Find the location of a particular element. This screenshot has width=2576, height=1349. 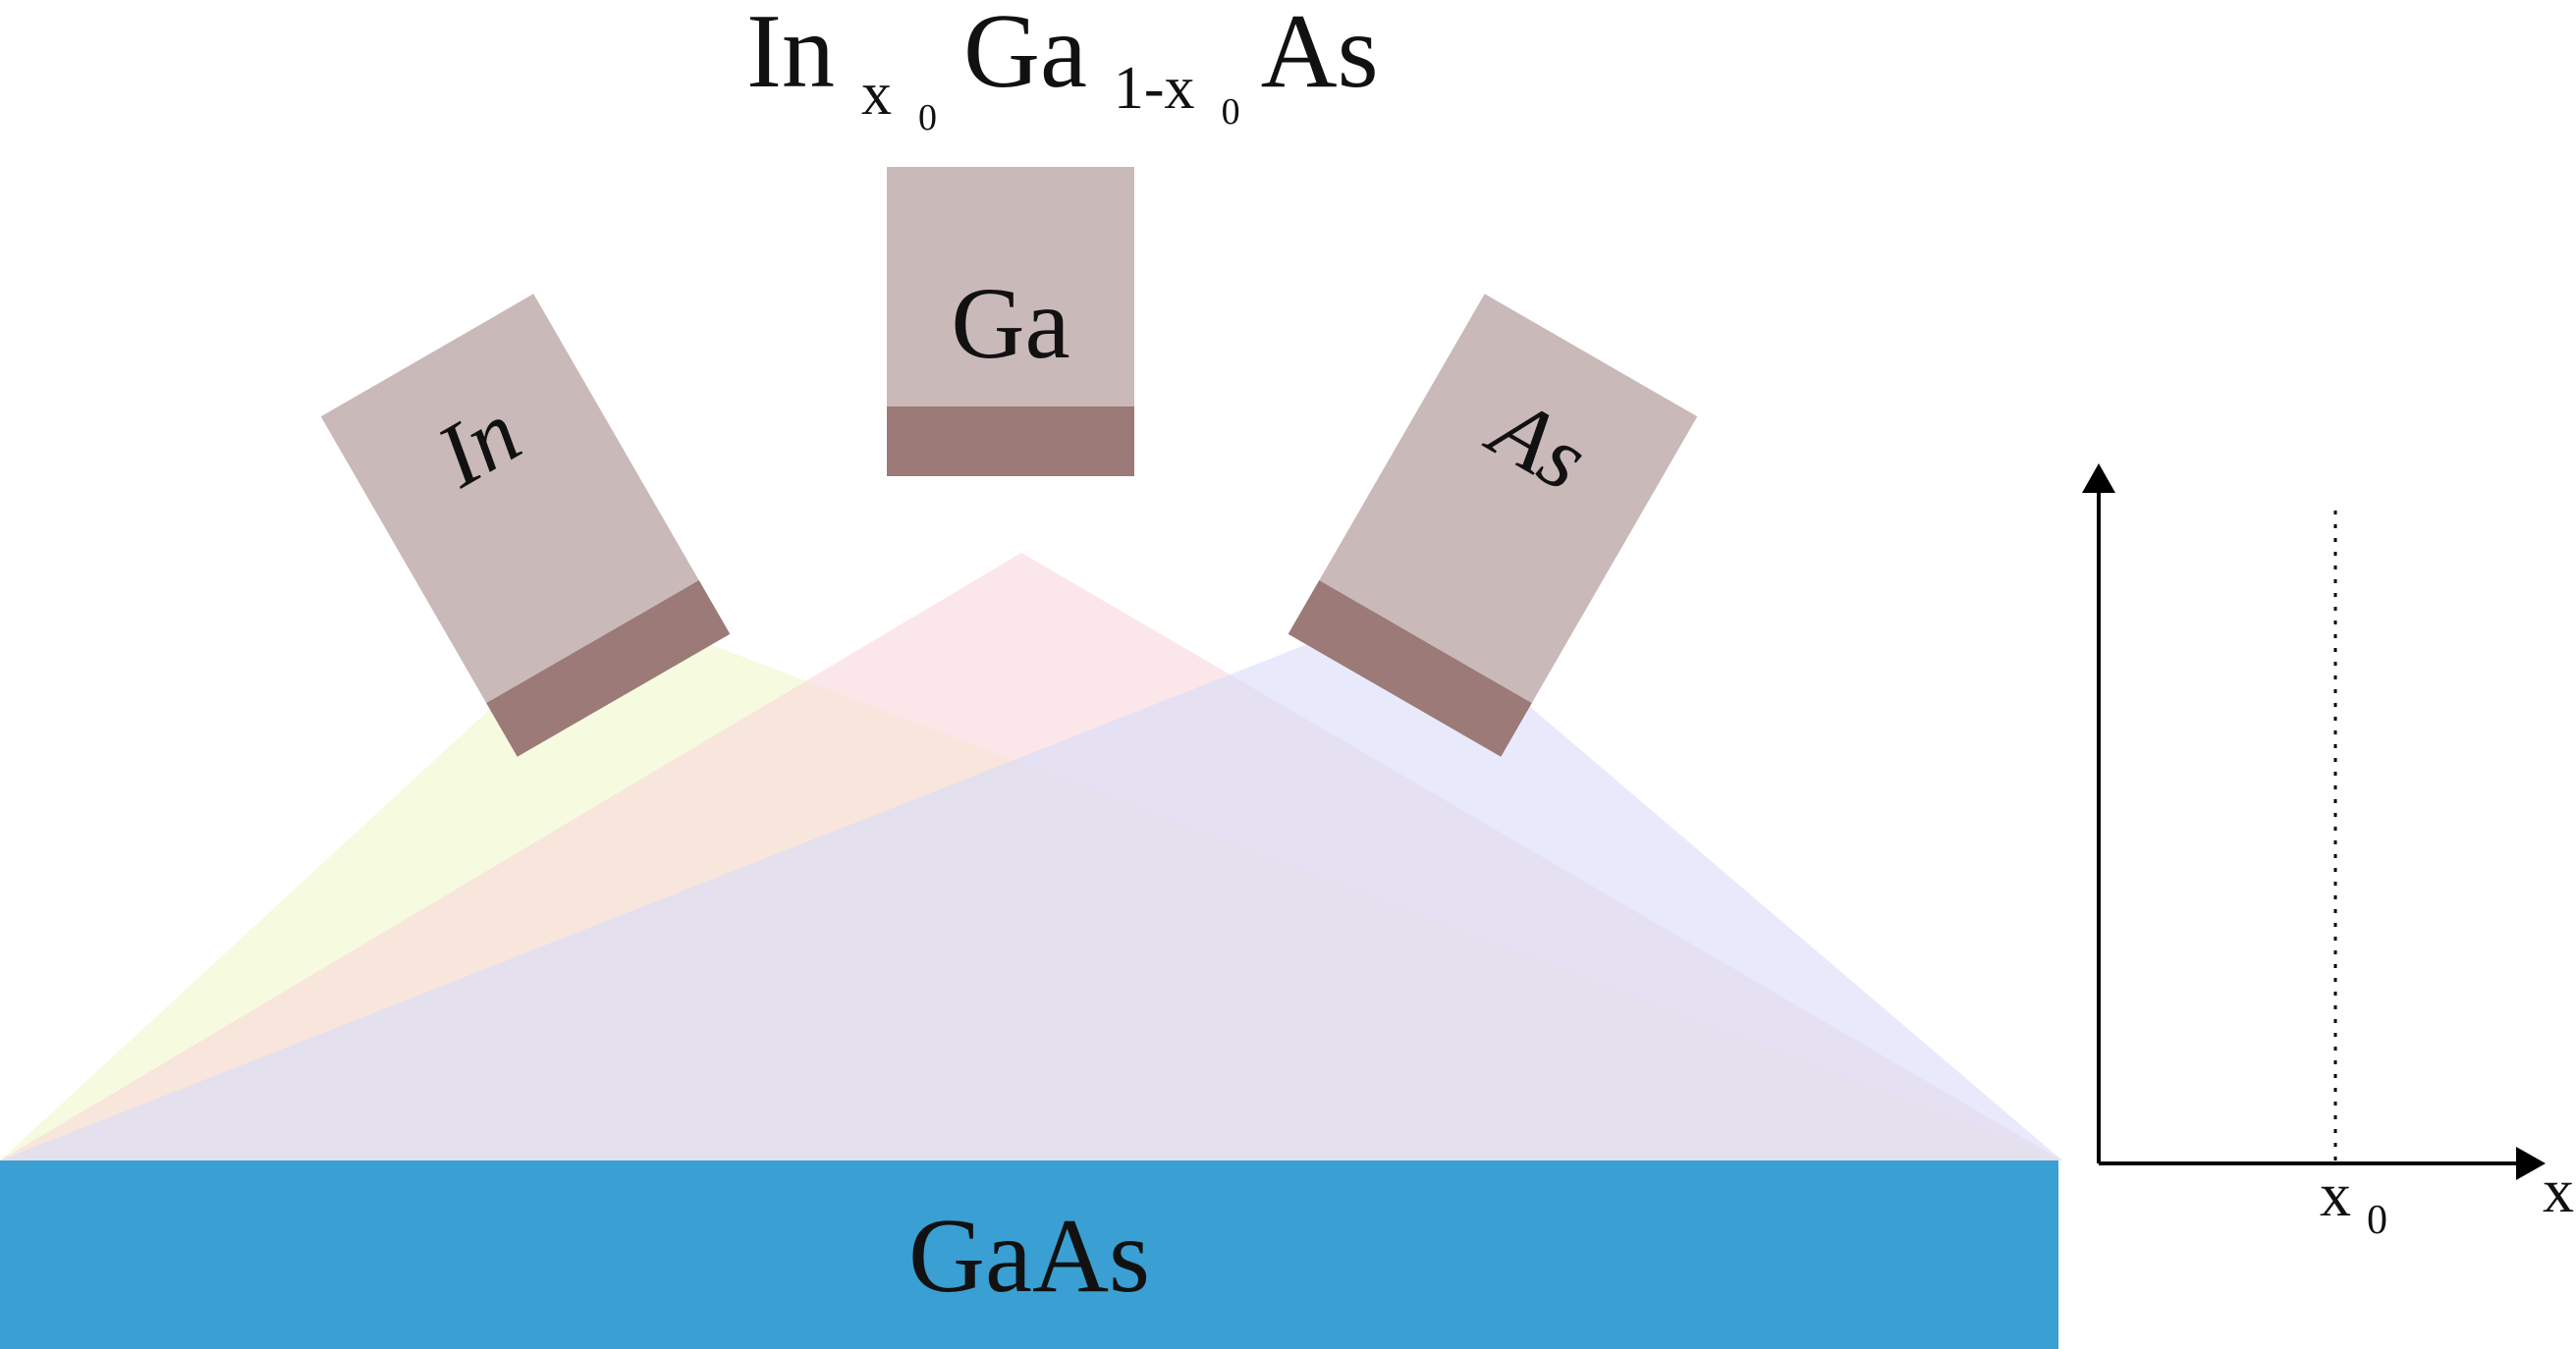

gaas-substrate is located at coordinates (1029, 1254).